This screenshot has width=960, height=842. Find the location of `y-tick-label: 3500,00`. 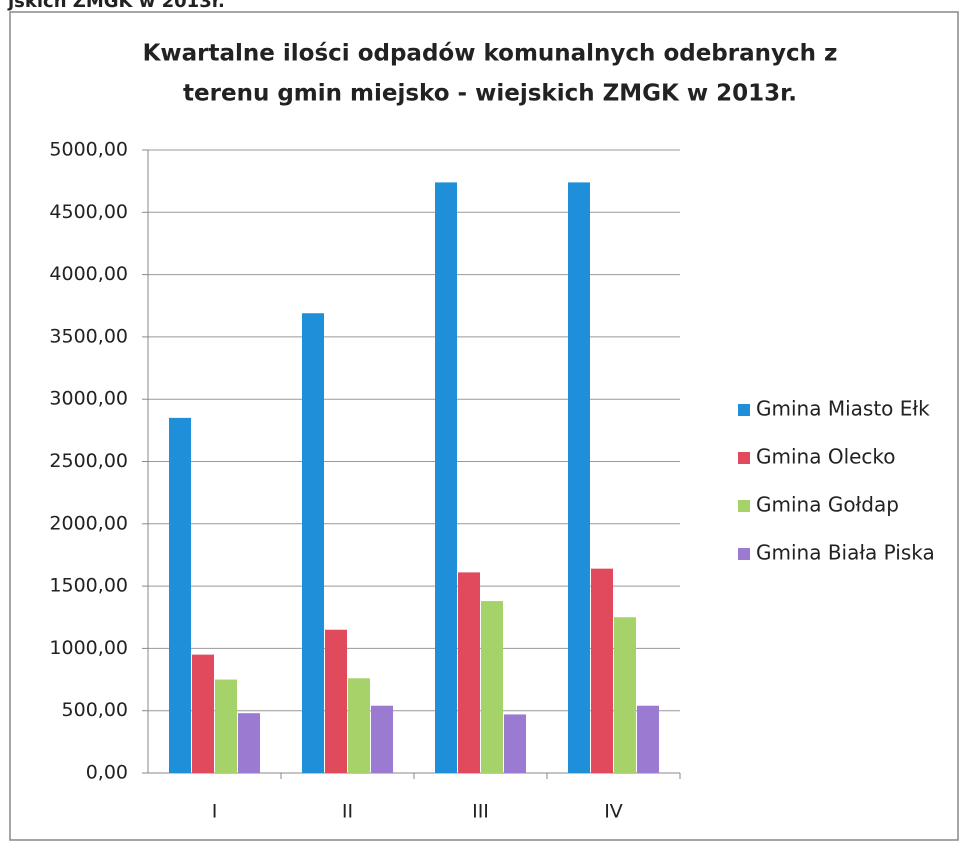

y-tick-label: 3500,00 is located at coordinates (88, 336).